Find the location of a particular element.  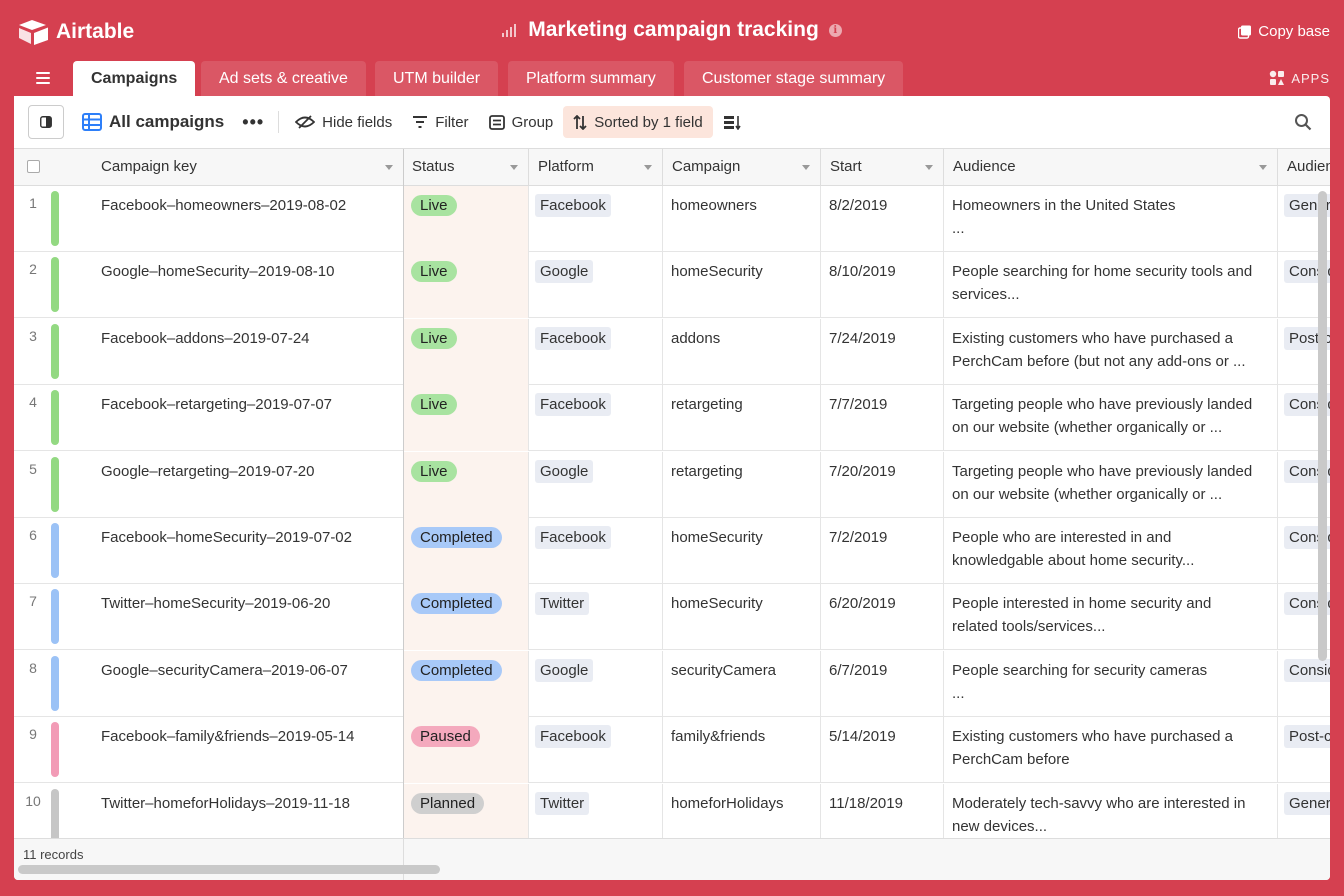

cell-platform: Twitter is located at coordinates (596, 811).